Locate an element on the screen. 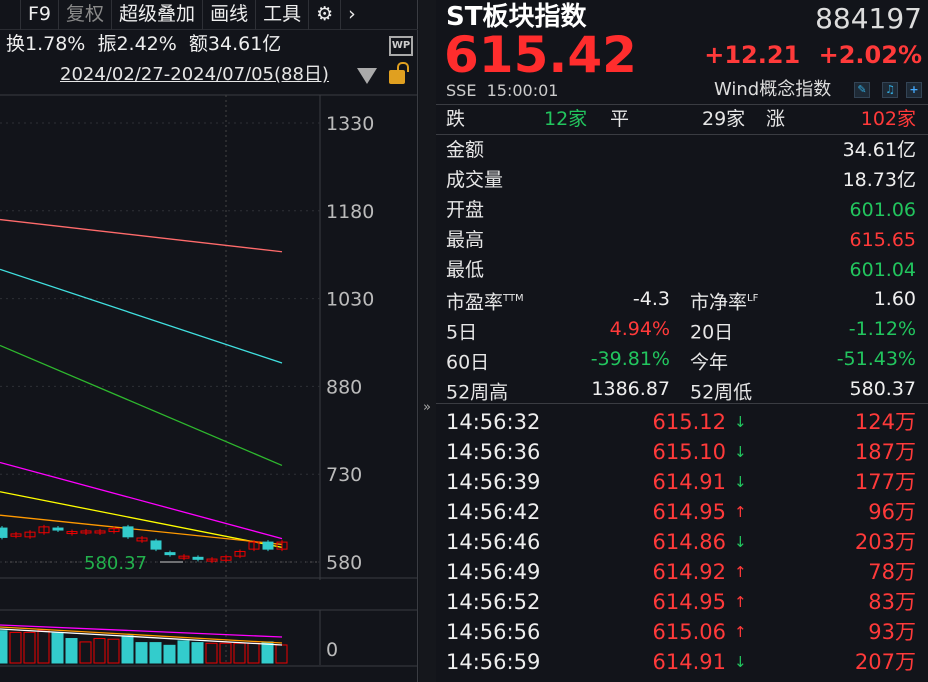  wp-icon: WP is located at coordinates (401, 46).